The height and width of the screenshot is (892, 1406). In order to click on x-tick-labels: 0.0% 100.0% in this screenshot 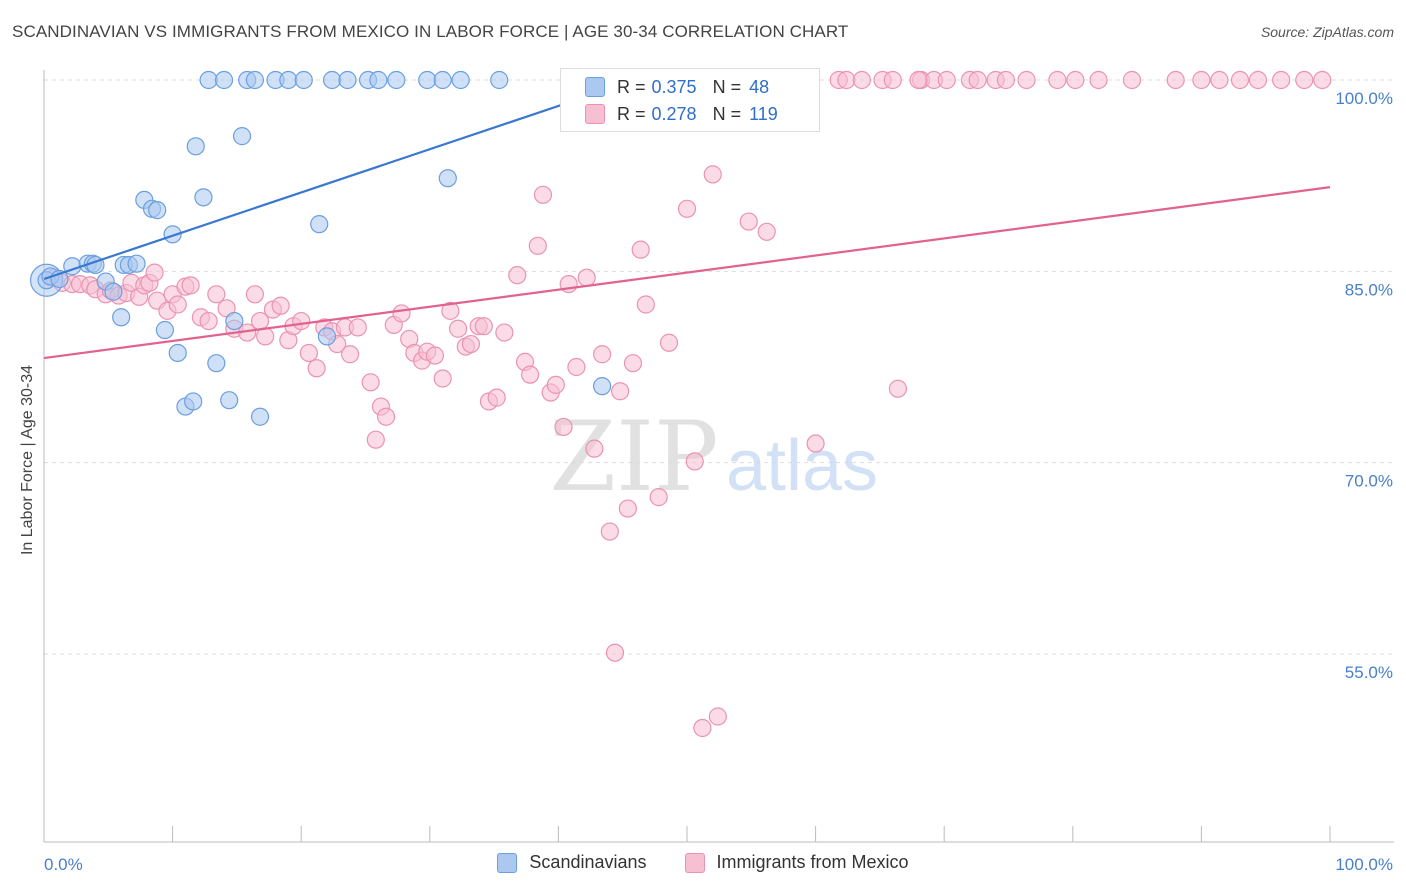, I will do `click(718, 864)`.